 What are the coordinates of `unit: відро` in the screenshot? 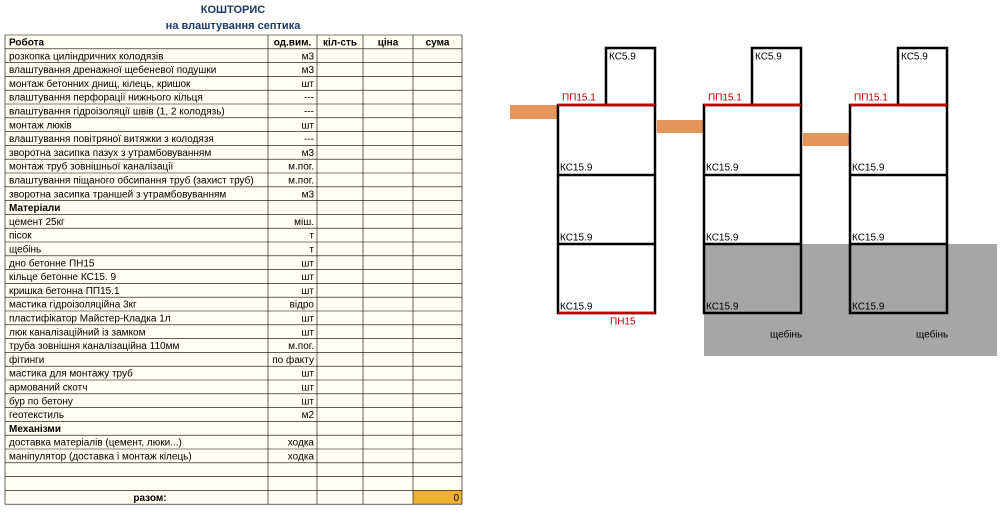 It's located at (302, 305).